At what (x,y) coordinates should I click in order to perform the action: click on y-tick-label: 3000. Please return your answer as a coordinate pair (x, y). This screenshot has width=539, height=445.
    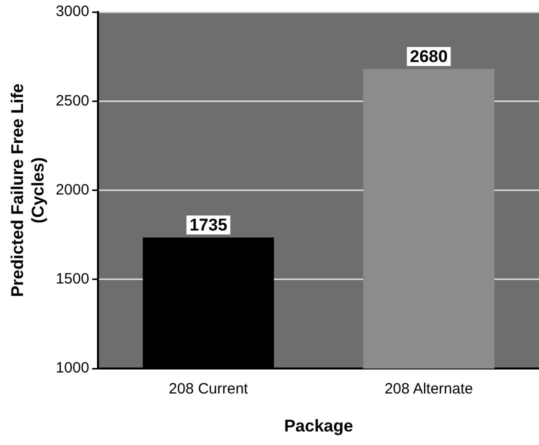
    Looking at the image, I should click on (73, 11).